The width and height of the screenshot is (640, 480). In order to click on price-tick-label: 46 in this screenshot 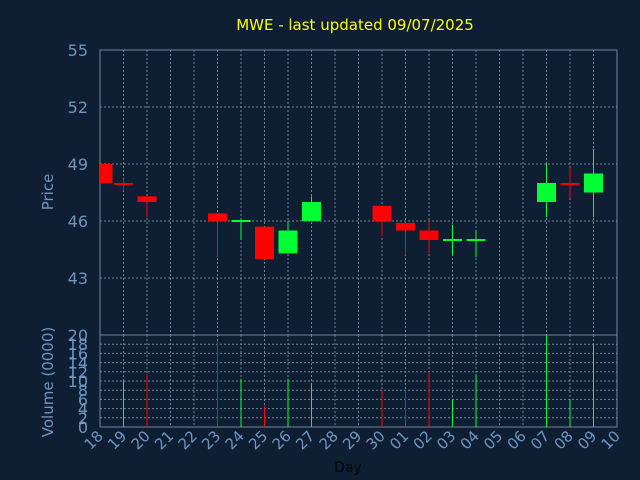, I will do `click(78, 221)`.